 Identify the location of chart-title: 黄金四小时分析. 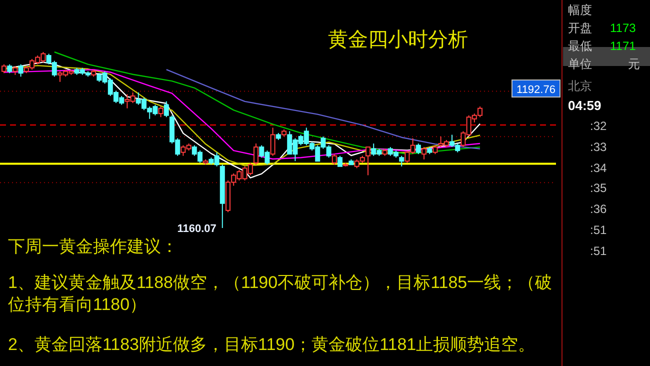
(398, 40).